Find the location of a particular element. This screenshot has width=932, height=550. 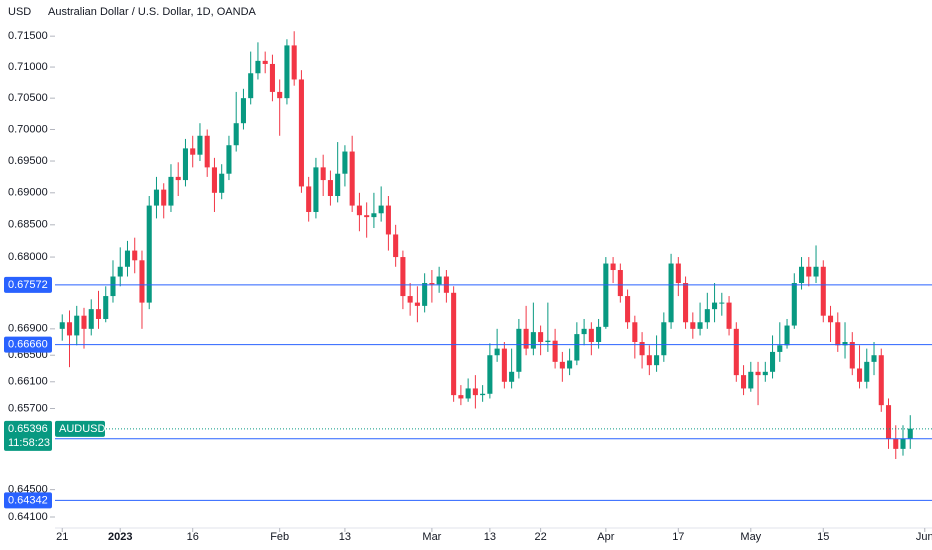

y-tick-label: 0.69500 is located at coordinates (28, 161).